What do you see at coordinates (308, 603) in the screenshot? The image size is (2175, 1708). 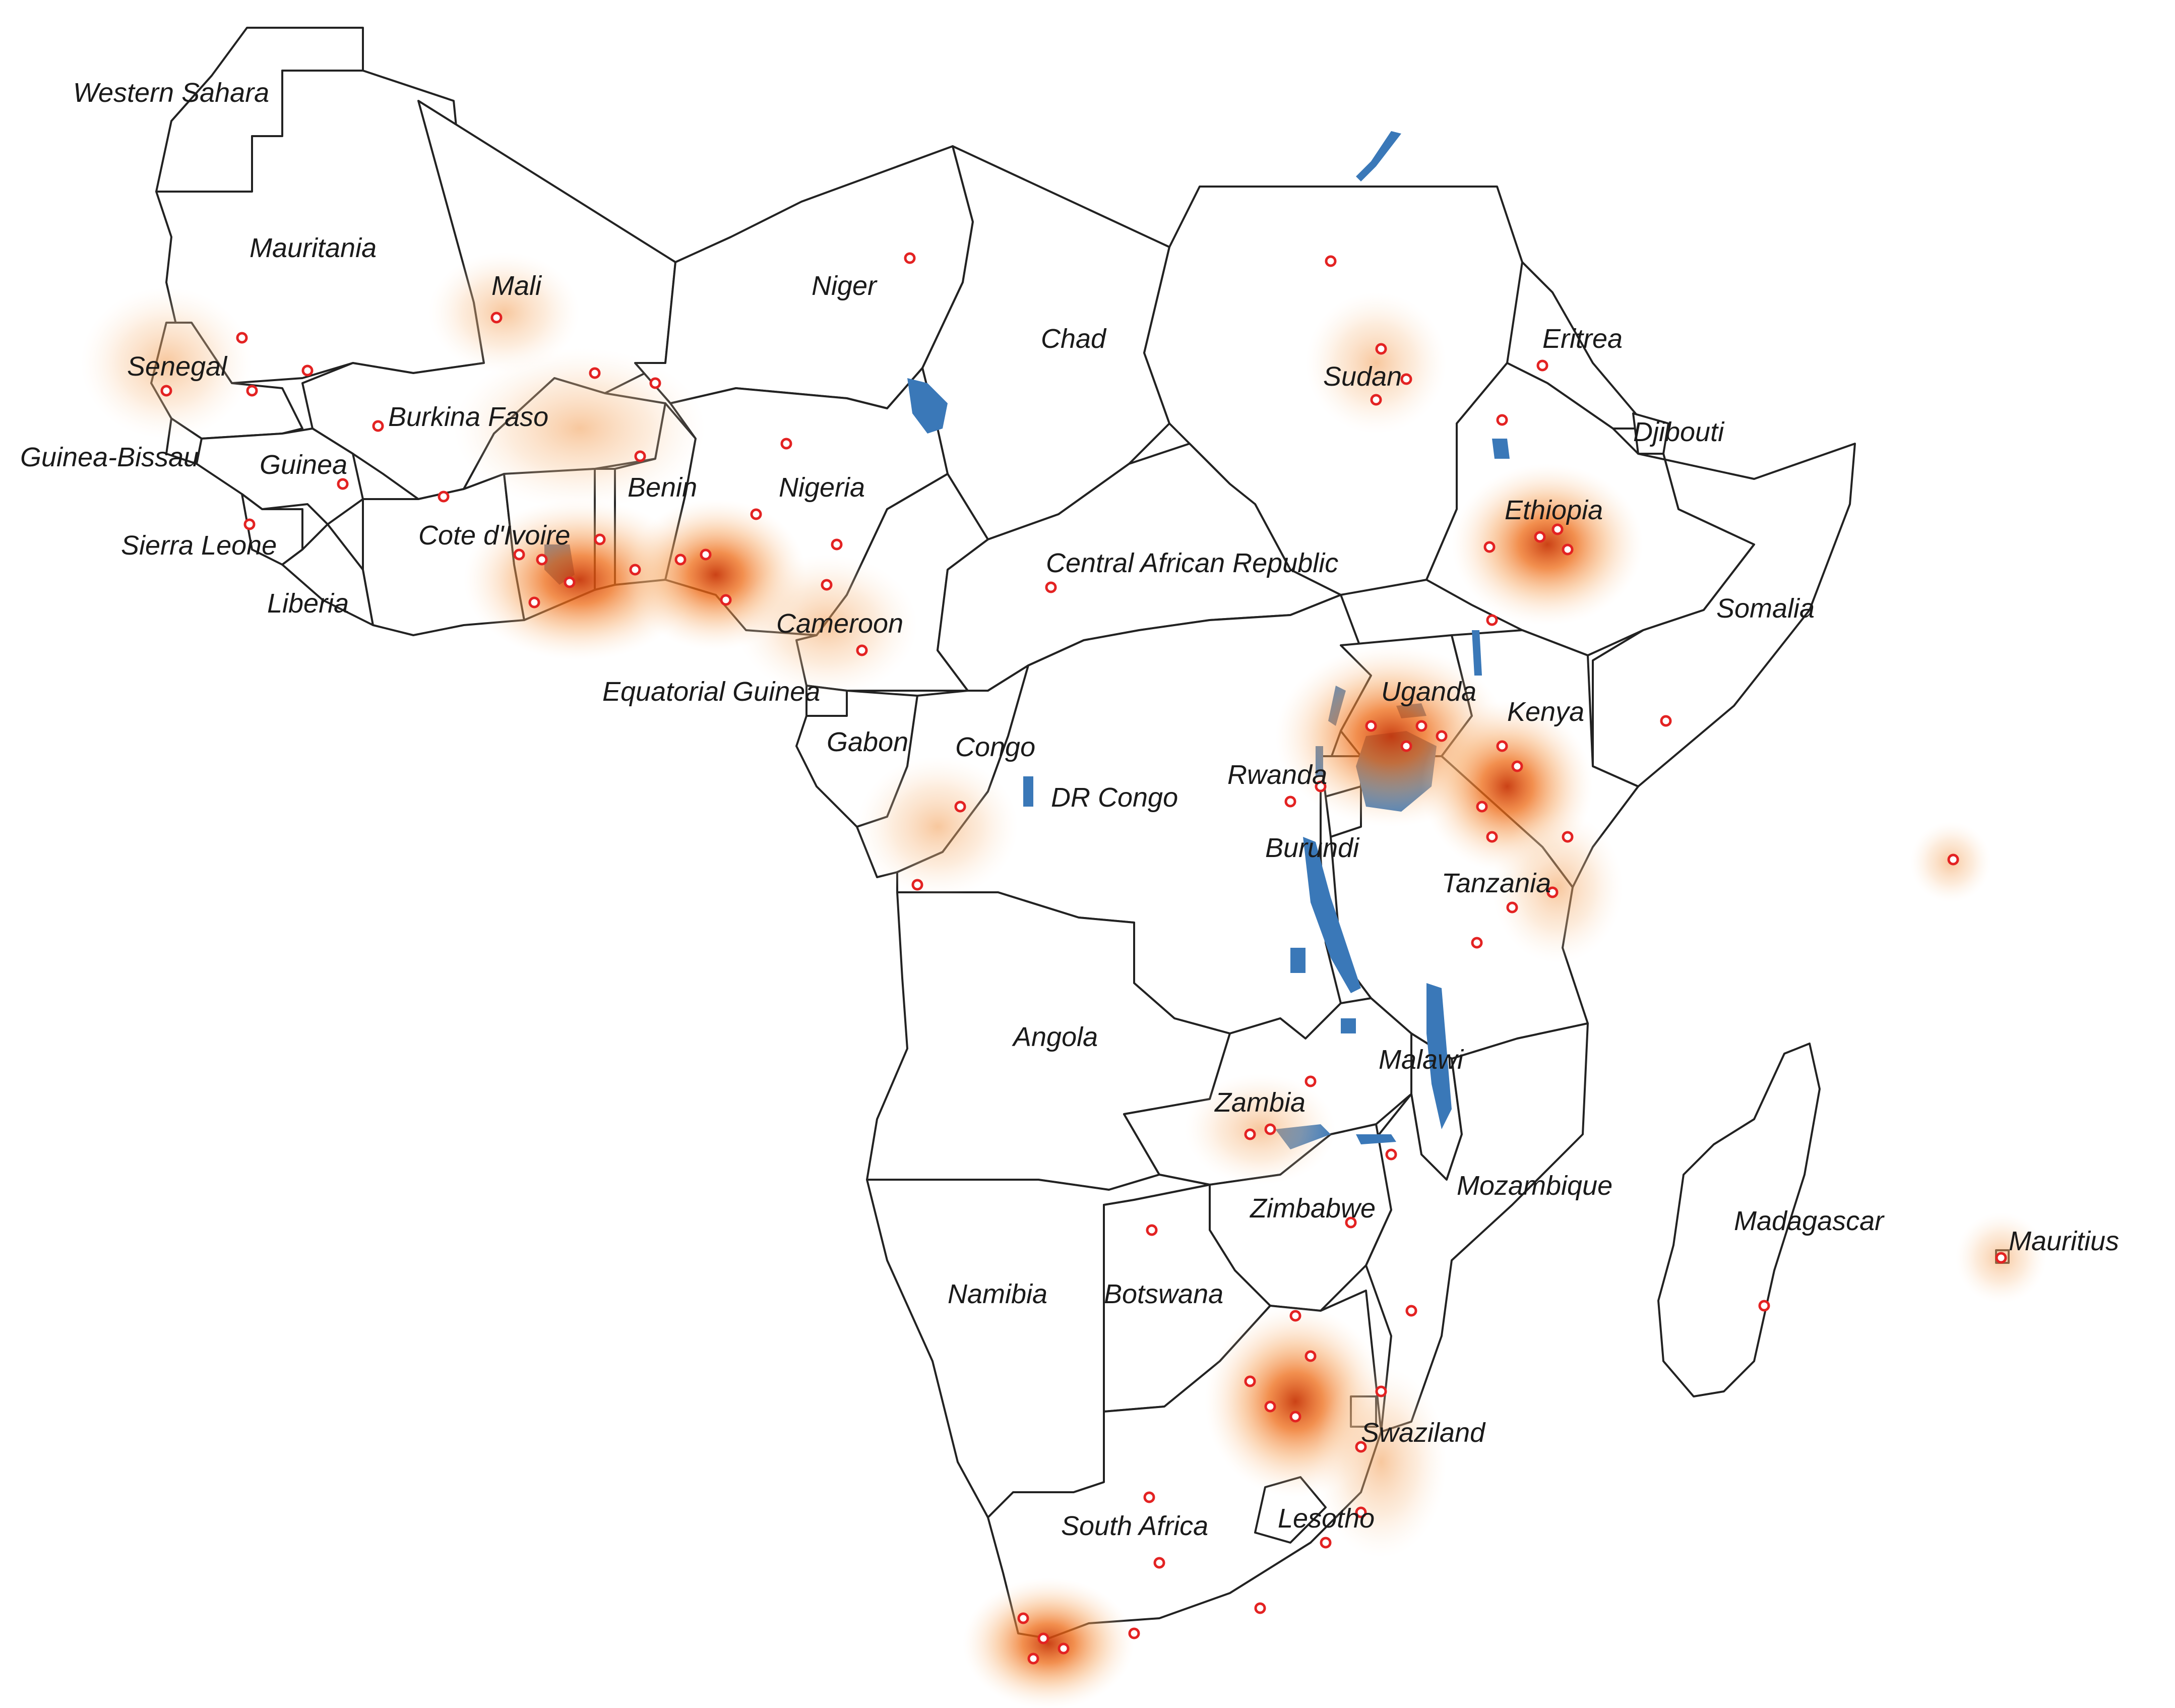 I see `label-liberia: Liberia` at bounding box center [308, 603].